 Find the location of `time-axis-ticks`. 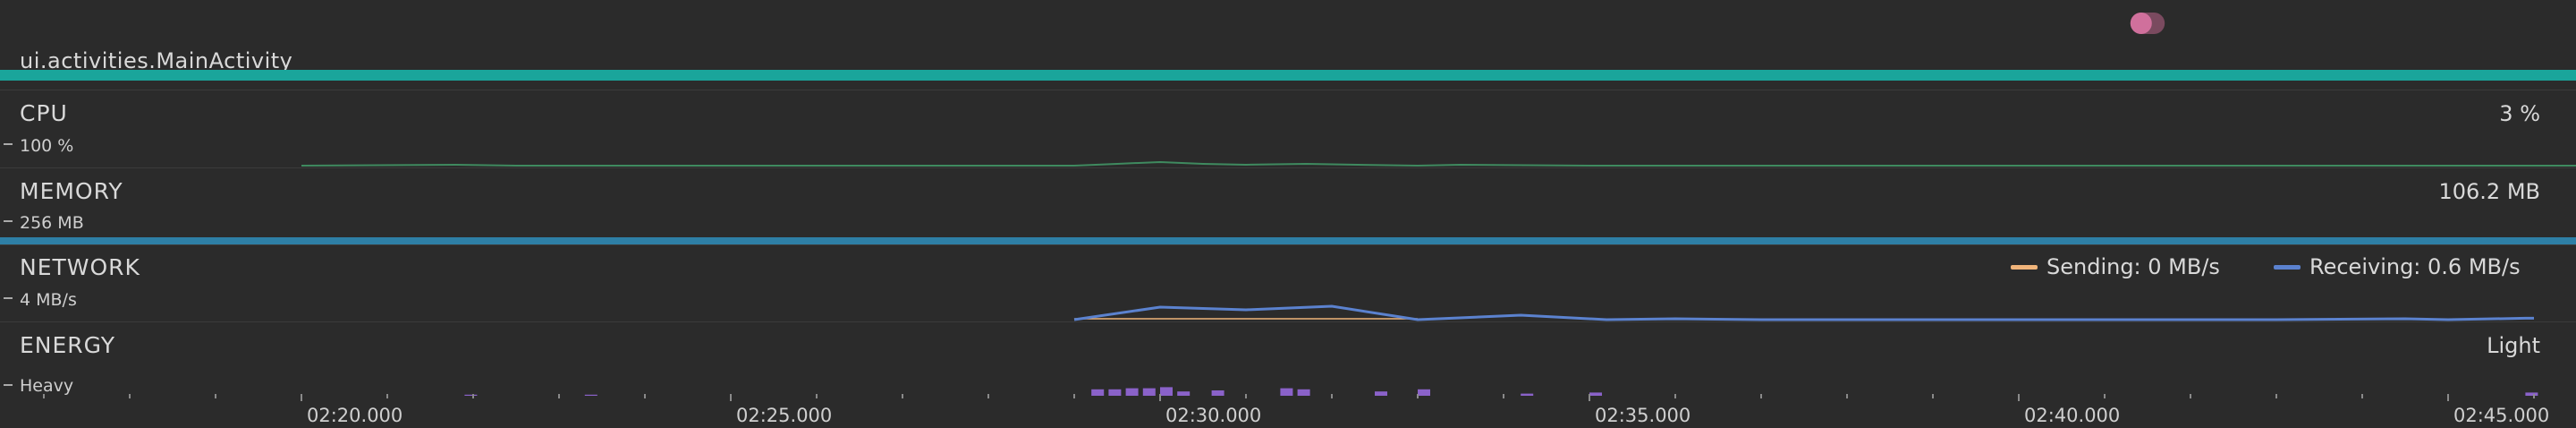

time-axis-ticks is located at coordinates (1289, 397).